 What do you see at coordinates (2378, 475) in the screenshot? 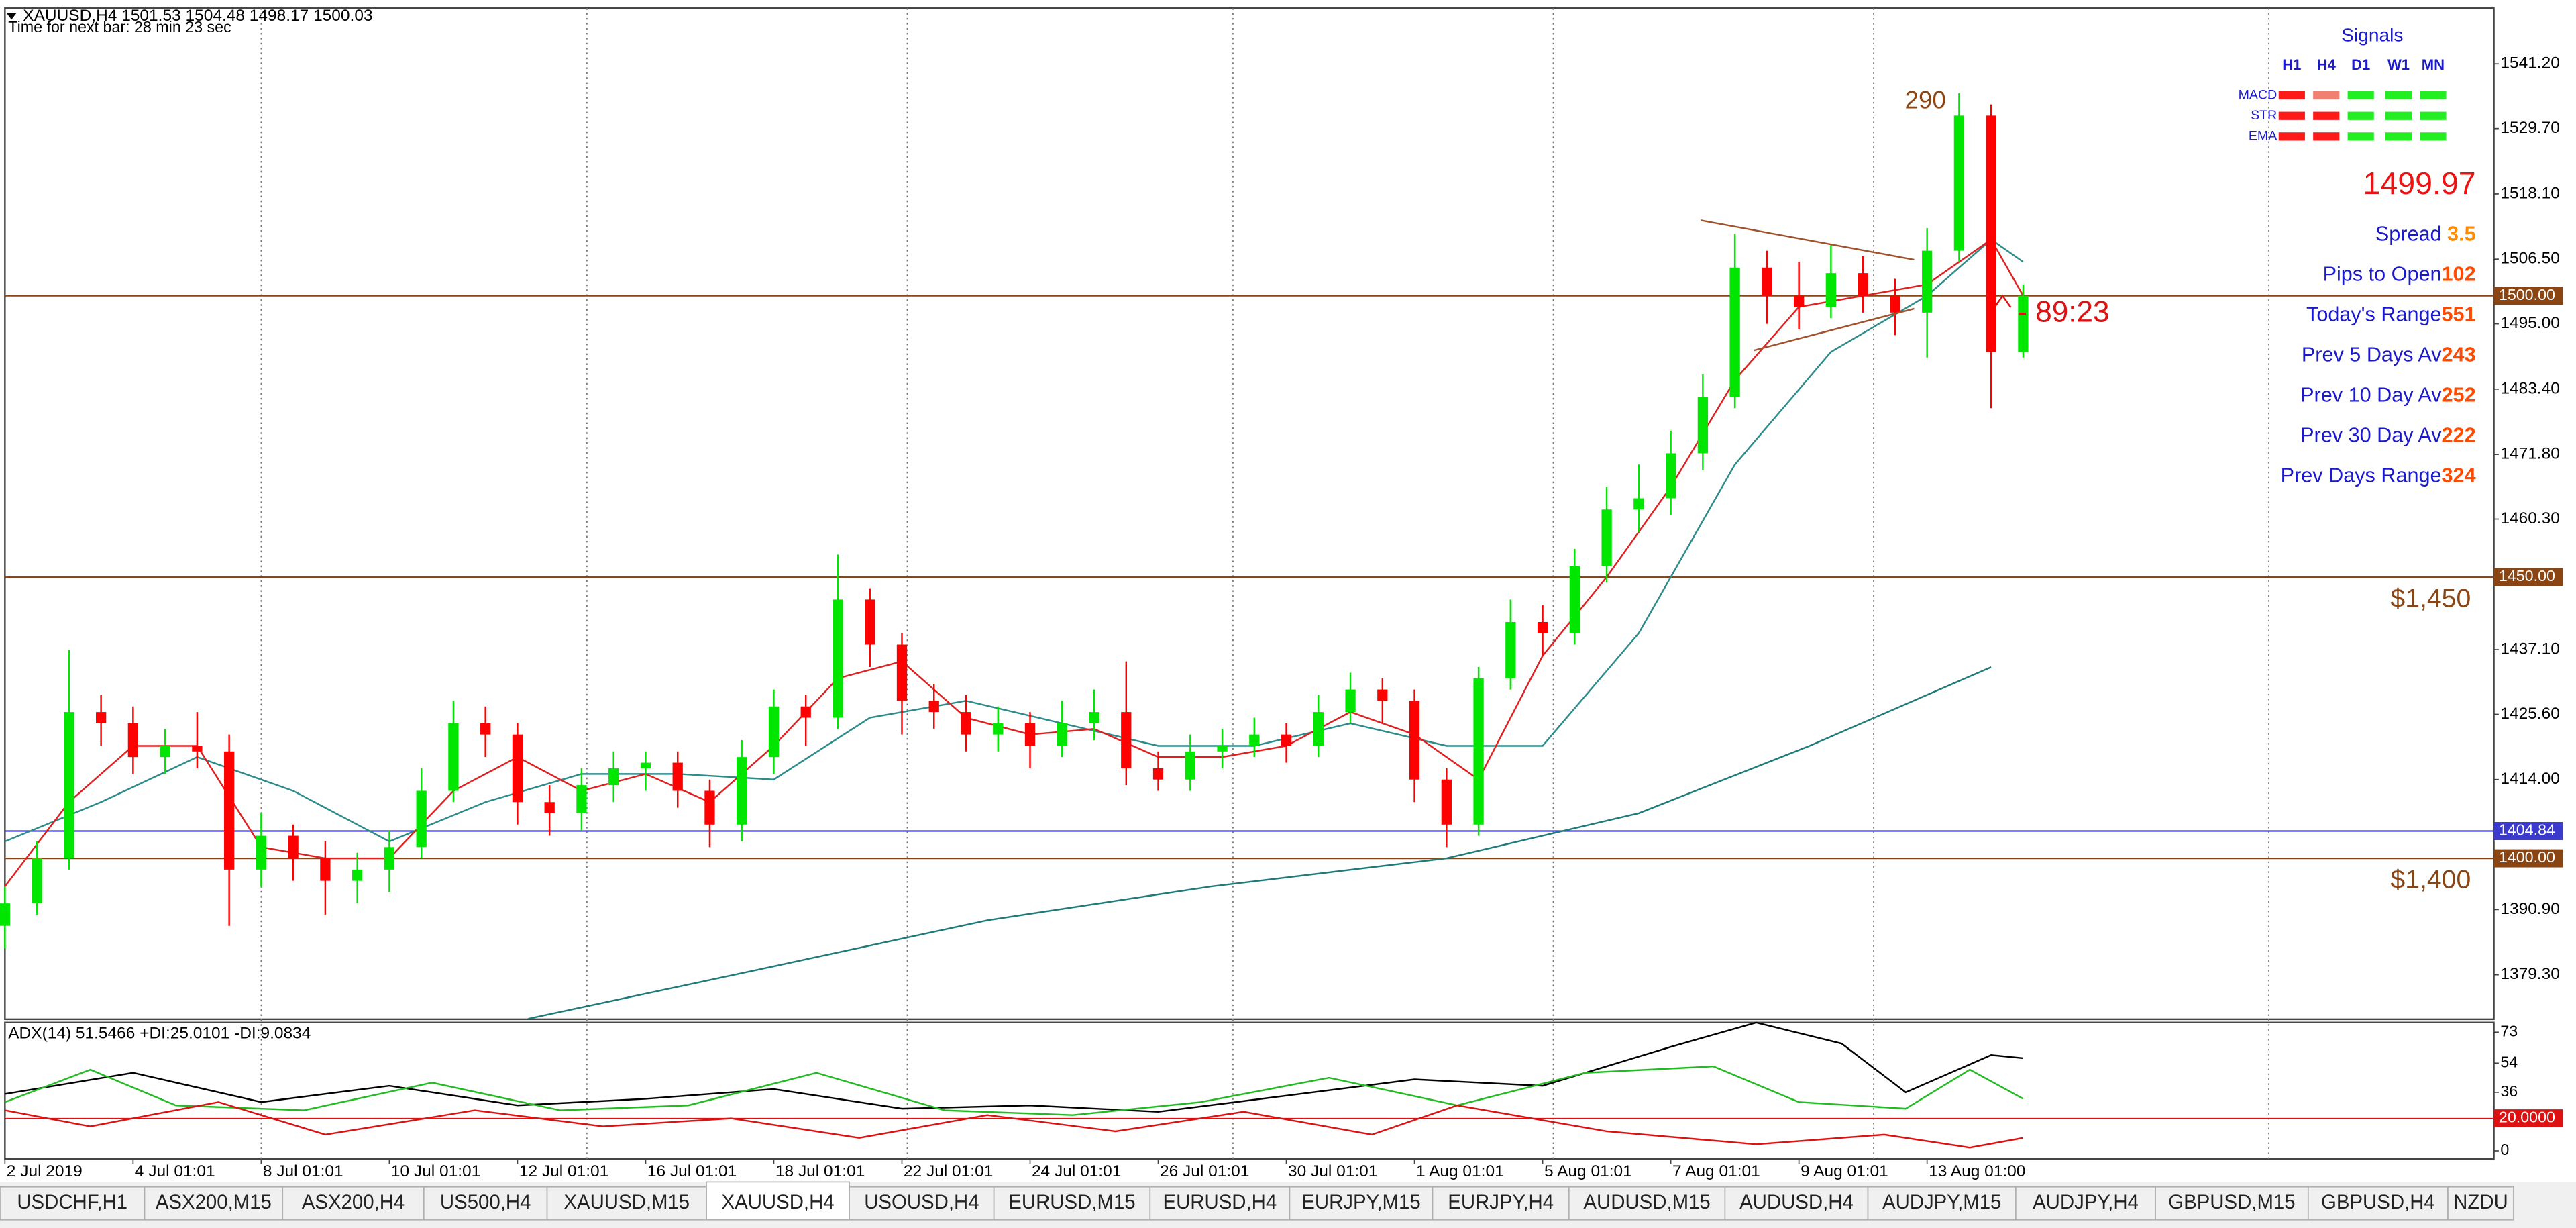
I see `info-row: Prev Days Range324` at bounding box center [2378, 475].